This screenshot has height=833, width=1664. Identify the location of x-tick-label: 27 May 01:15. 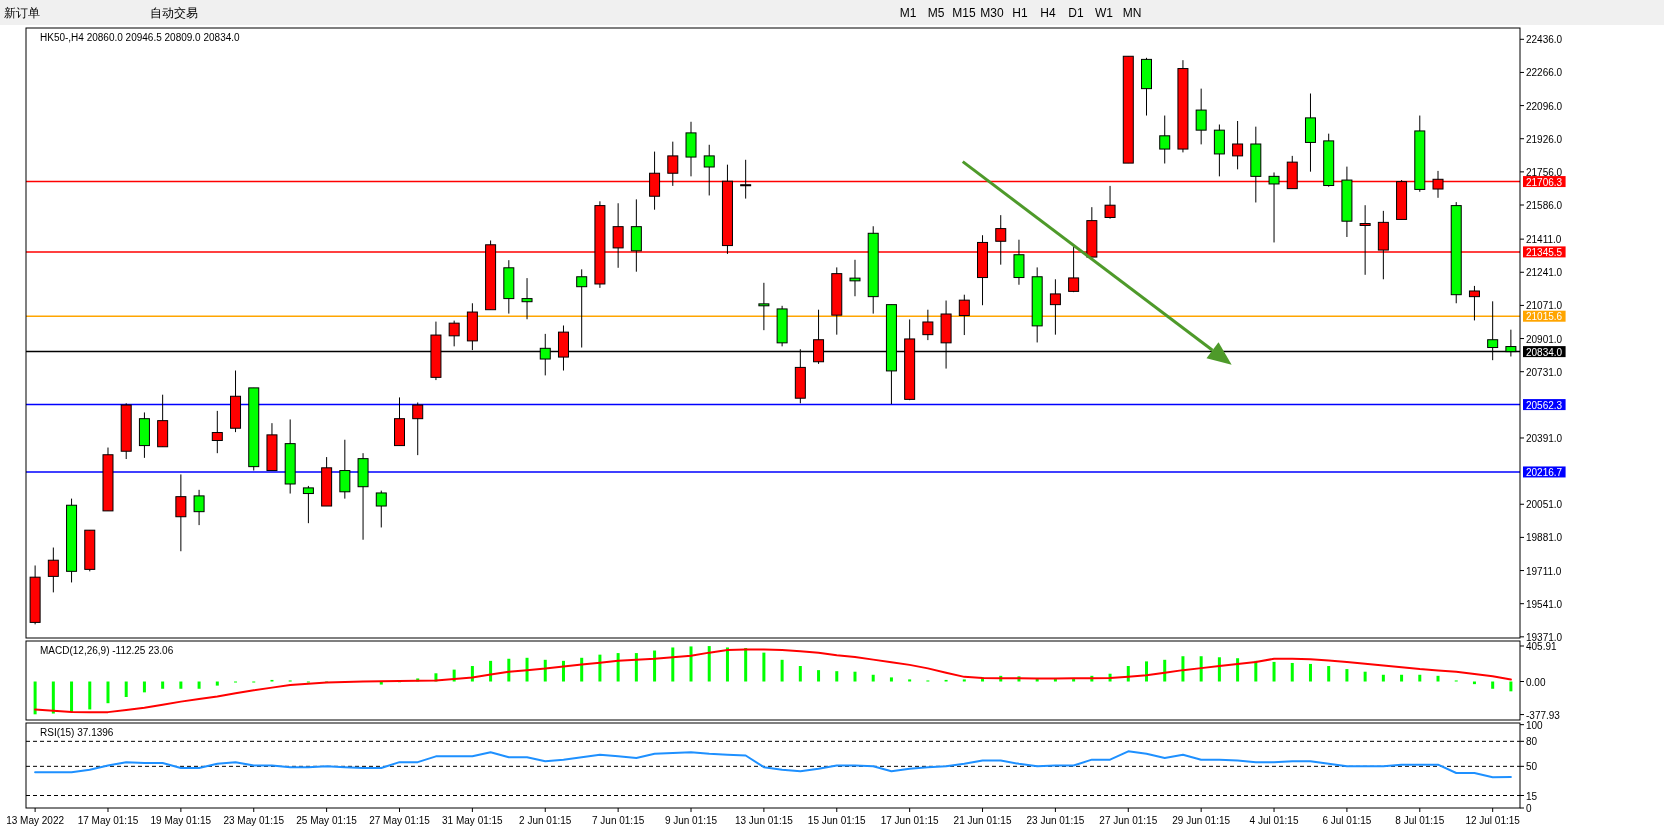
(400, 820).